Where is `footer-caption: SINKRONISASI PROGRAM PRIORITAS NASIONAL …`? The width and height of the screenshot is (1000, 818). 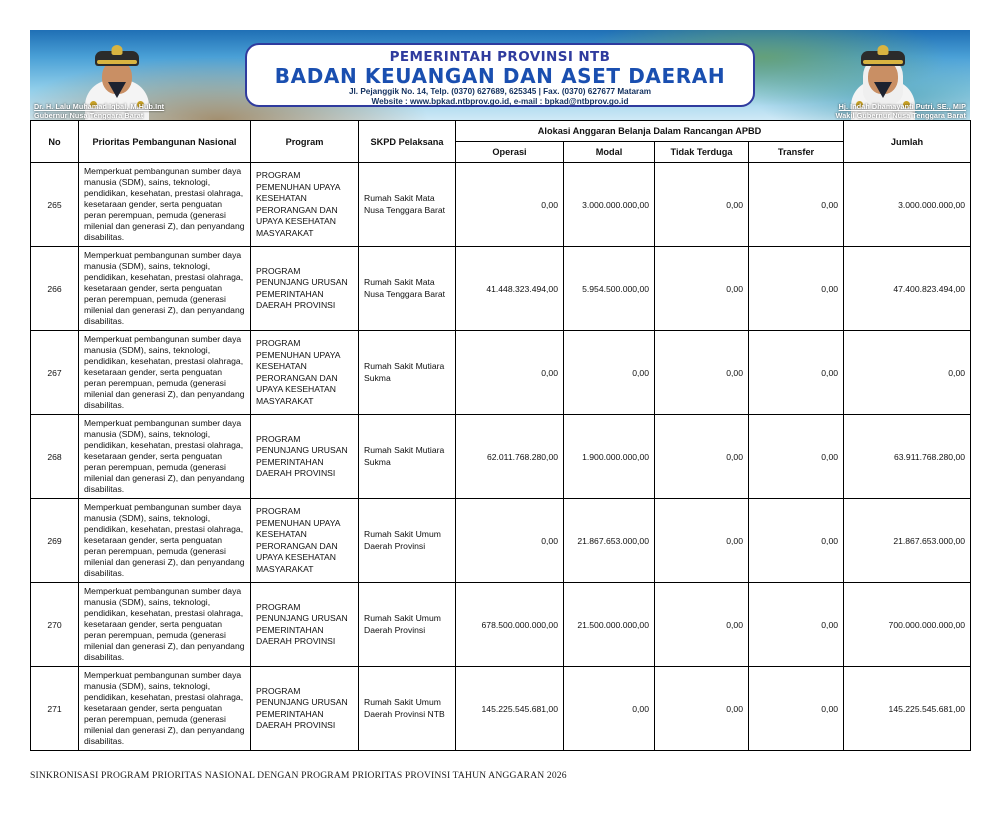 footer-caption: SINKRONISASI PROGRAM PRIORITAS NASIONAL … is located at coordinates (298, 775).